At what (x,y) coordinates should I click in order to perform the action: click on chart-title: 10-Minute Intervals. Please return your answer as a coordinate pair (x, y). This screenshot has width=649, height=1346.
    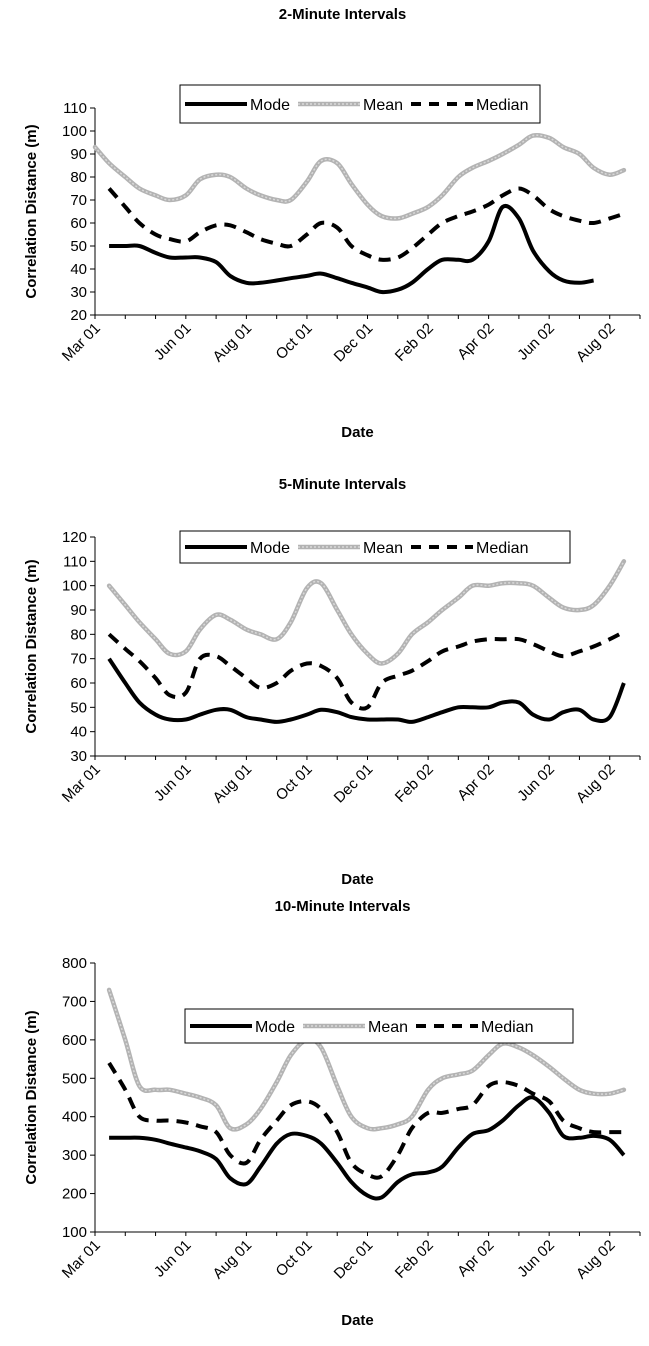
    Looking at the image, I should click on (343, 906).